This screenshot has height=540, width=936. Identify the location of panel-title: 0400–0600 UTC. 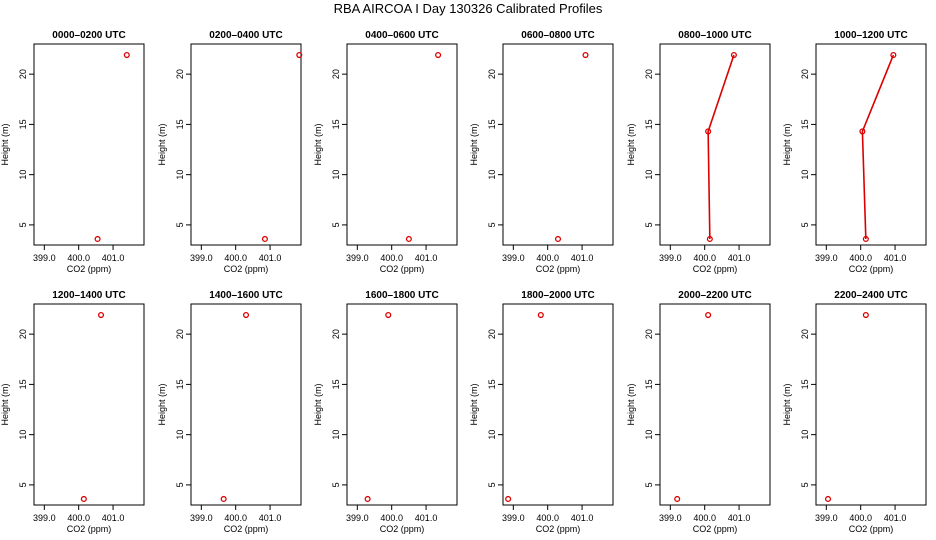
(401, 35).